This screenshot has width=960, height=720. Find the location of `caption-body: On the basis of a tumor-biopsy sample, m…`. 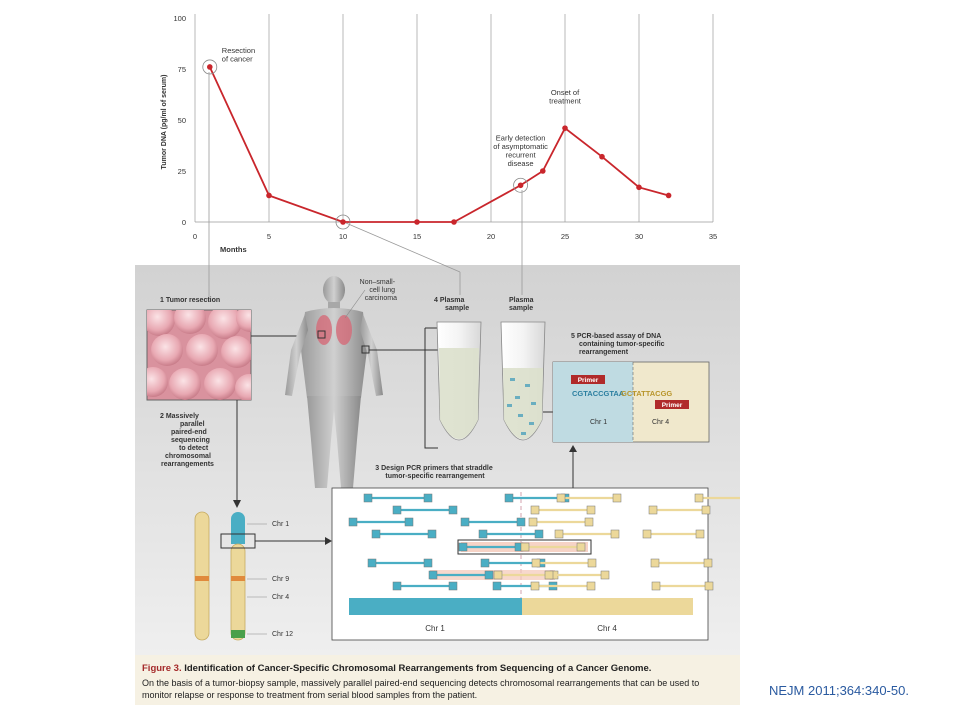

caption-body: On the basis of a tumor-biopsy sample, m… is located at coordinates (421, 689).